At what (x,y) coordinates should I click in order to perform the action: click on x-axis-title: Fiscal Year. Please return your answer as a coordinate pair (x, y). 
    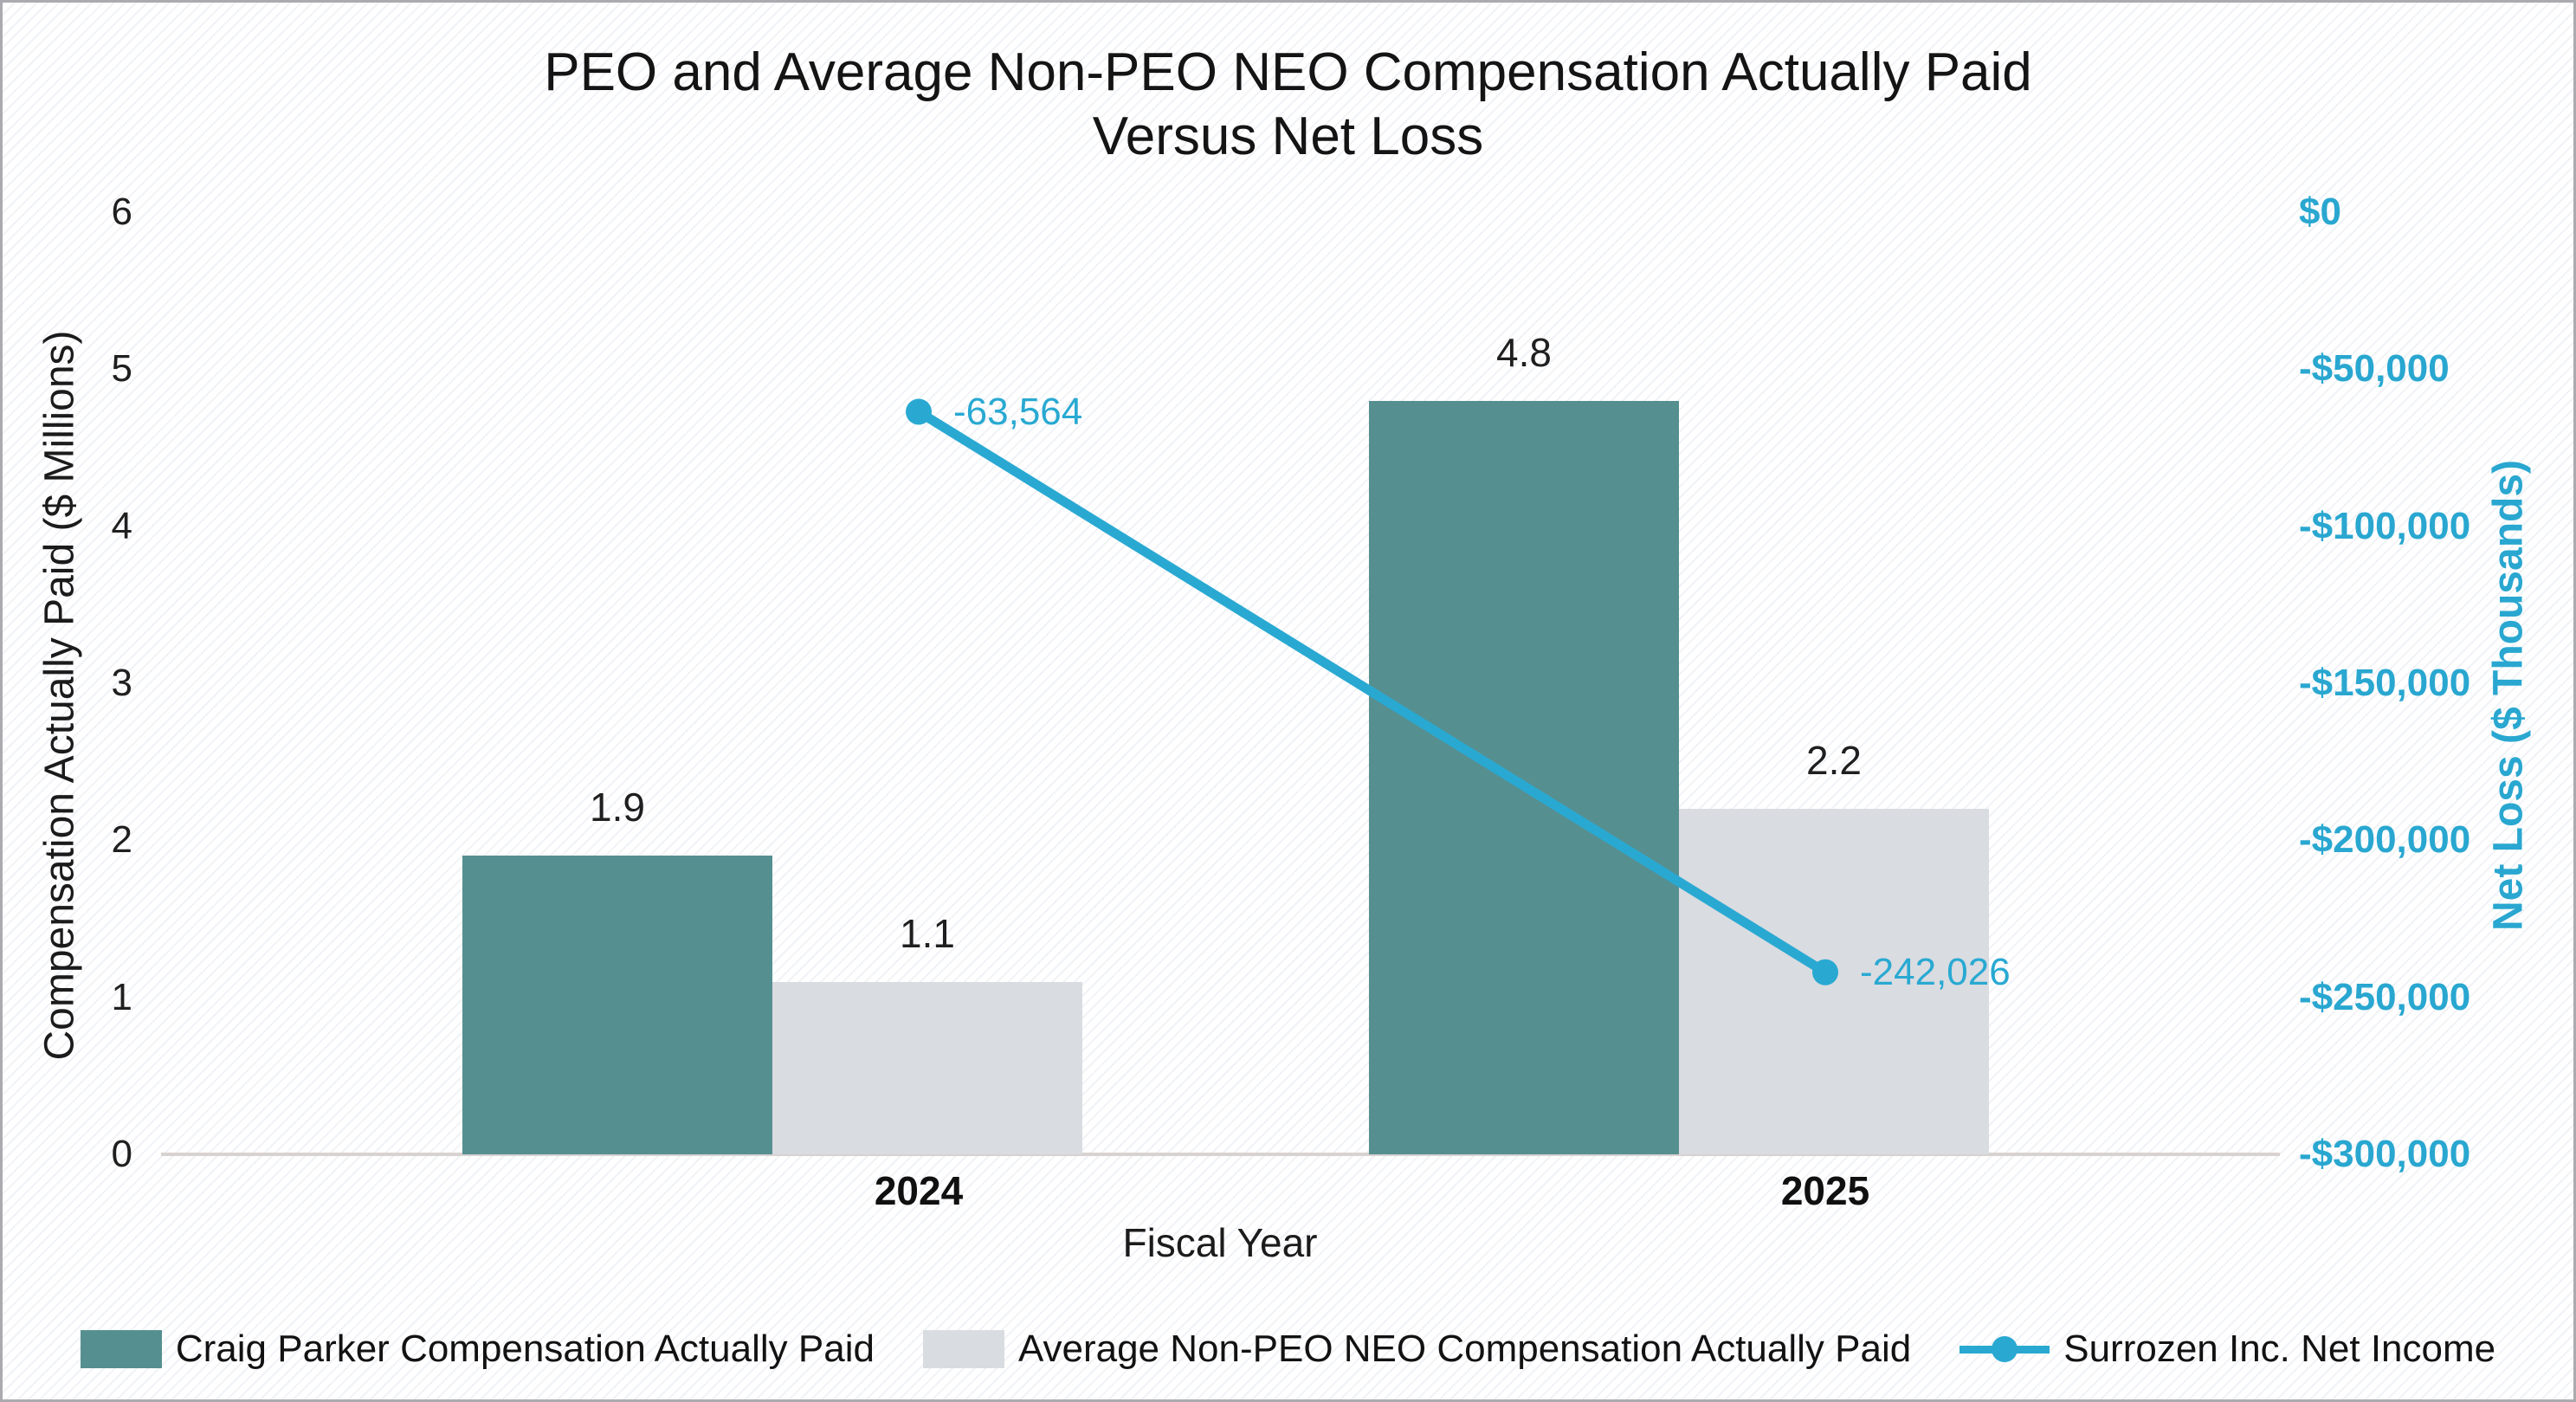
    Looking at the image, I should click on (1220, 1242).